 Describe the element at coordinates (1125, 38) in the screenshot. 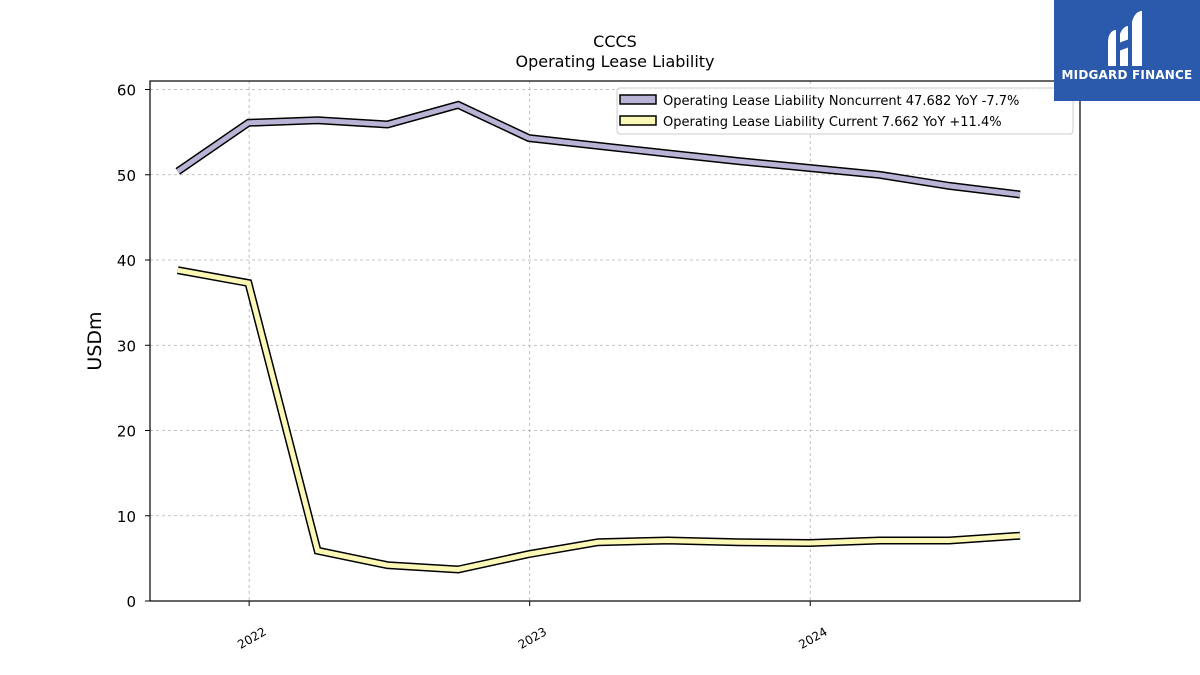

I see `brand-mark-icon` at that location.